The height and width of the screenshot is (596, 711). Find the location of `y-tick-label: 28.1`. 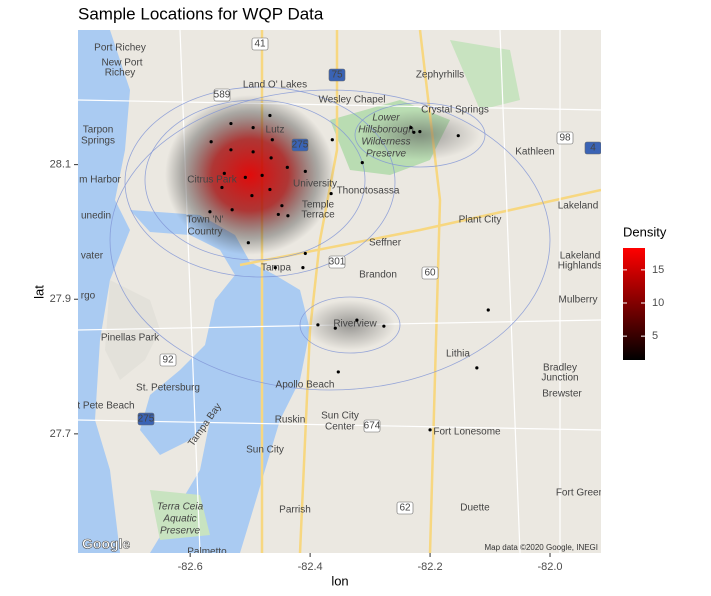

y-tick-label: 28.1 is located at coordinates (60, 165).